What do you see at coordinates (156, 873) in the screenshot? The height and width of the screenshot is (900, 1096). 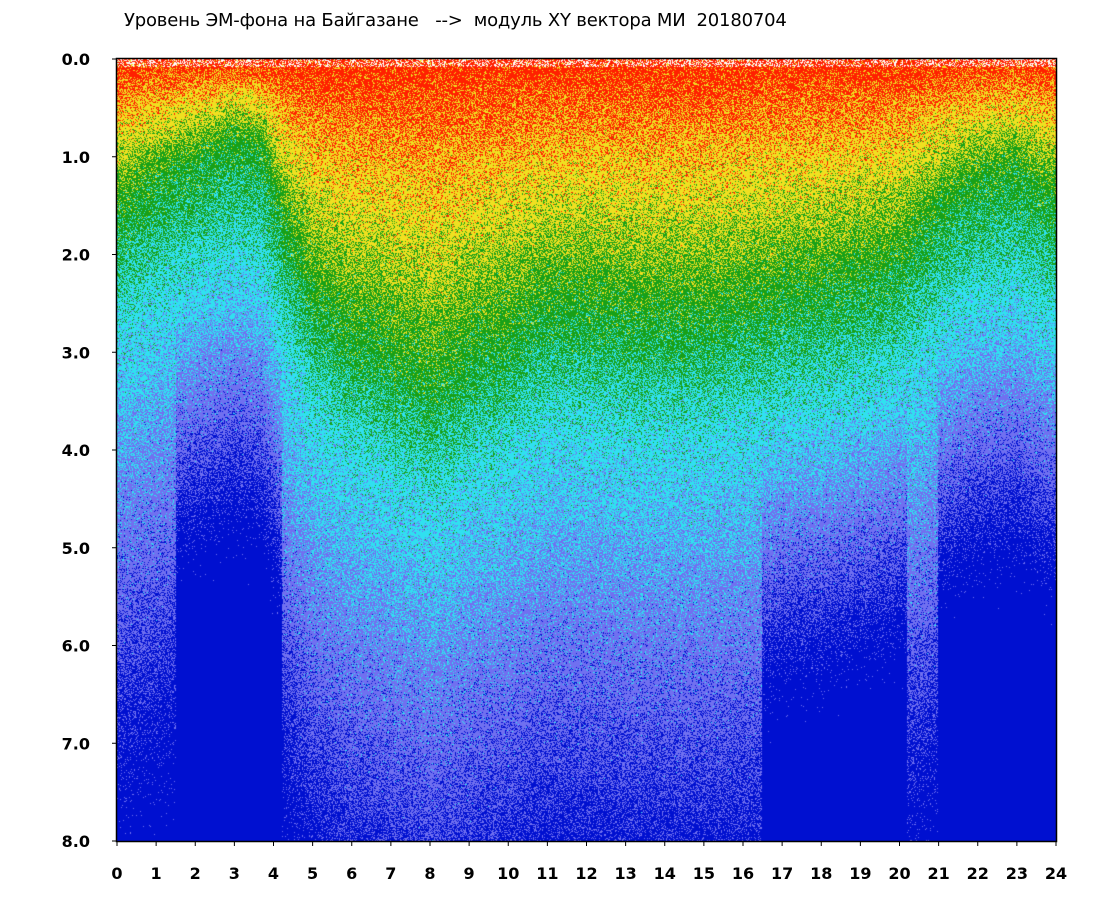 I see `x-tick-label: 1` at bounding box center [156, 873].